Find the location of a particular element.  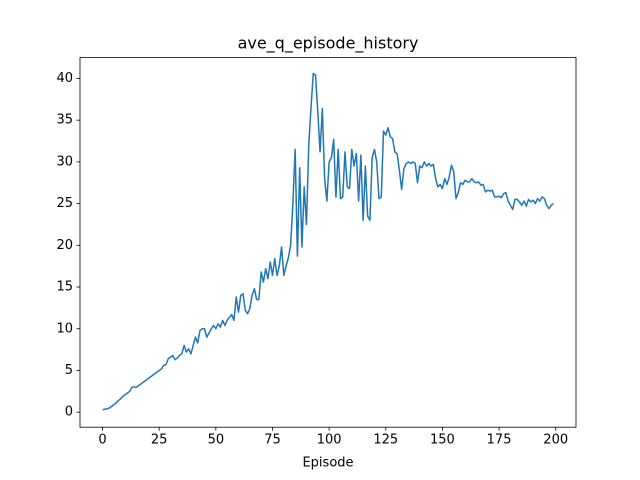

chart-title: ave_q_episode_history is located at coordinates (328, 44).